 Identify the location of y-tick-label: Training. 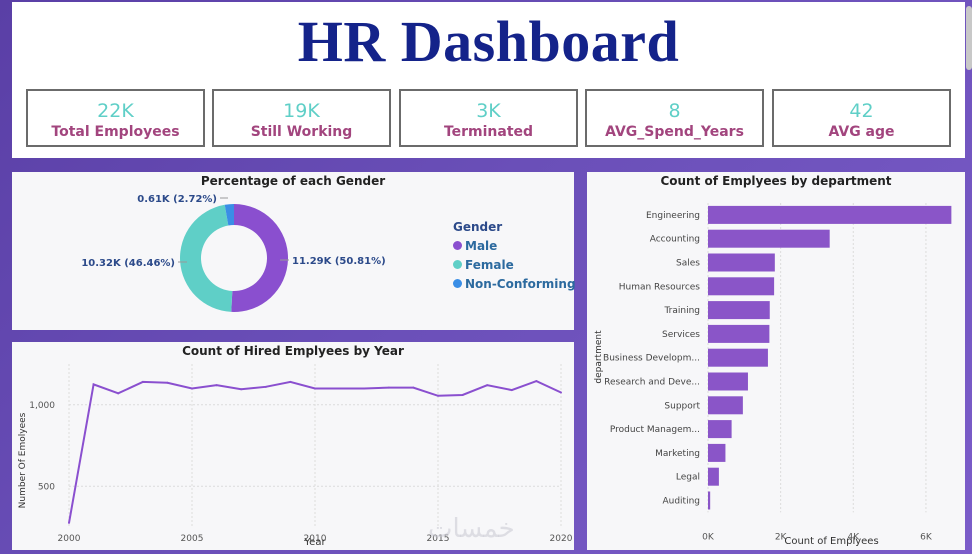
(681, 311).